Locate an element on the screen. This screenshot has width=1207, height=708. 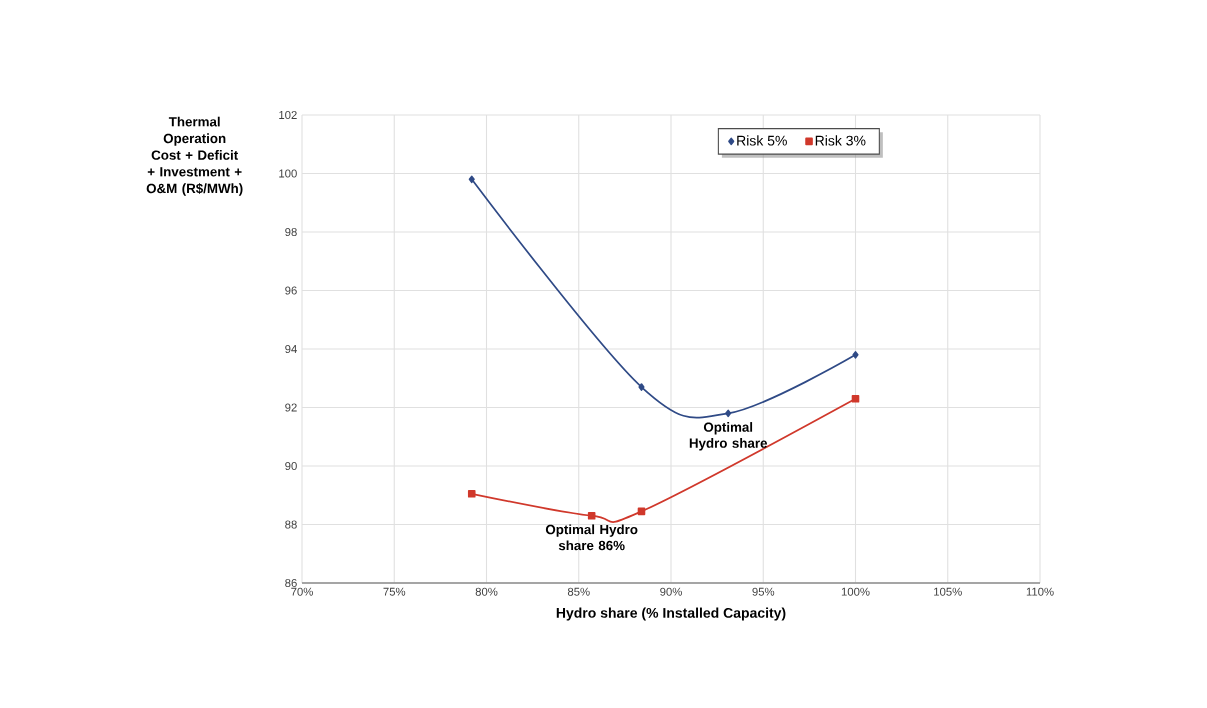
x-tick-label: 105% is located at coordinates (948, 591).